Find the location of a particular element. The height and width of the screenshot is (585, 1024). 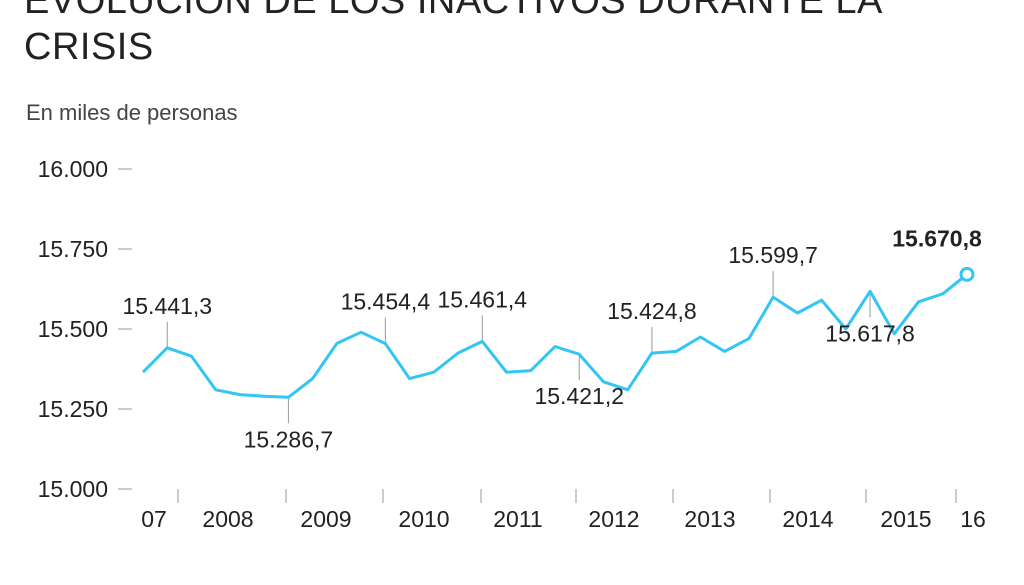

x-tick-label: 2013 is located at coordinates (709, 519).